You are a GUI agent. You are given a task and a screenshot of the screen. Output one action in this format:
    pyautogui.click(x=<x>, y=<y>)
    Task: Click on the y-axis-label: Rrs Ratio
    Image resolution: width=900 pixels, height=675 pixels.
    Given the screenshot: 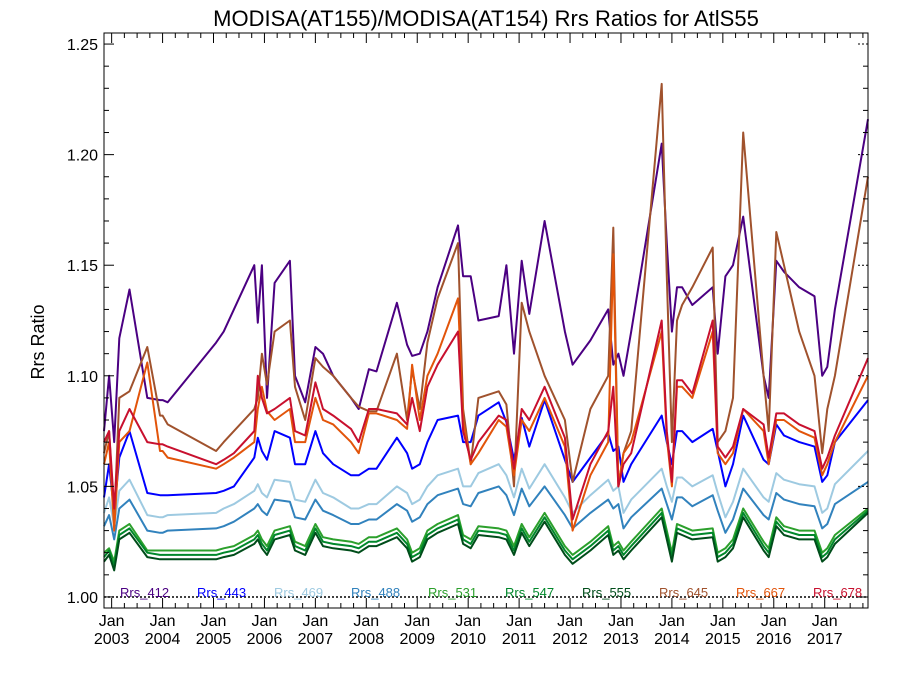 What is the action you would take?
    pyautogui.click(x=38, y=341)
    